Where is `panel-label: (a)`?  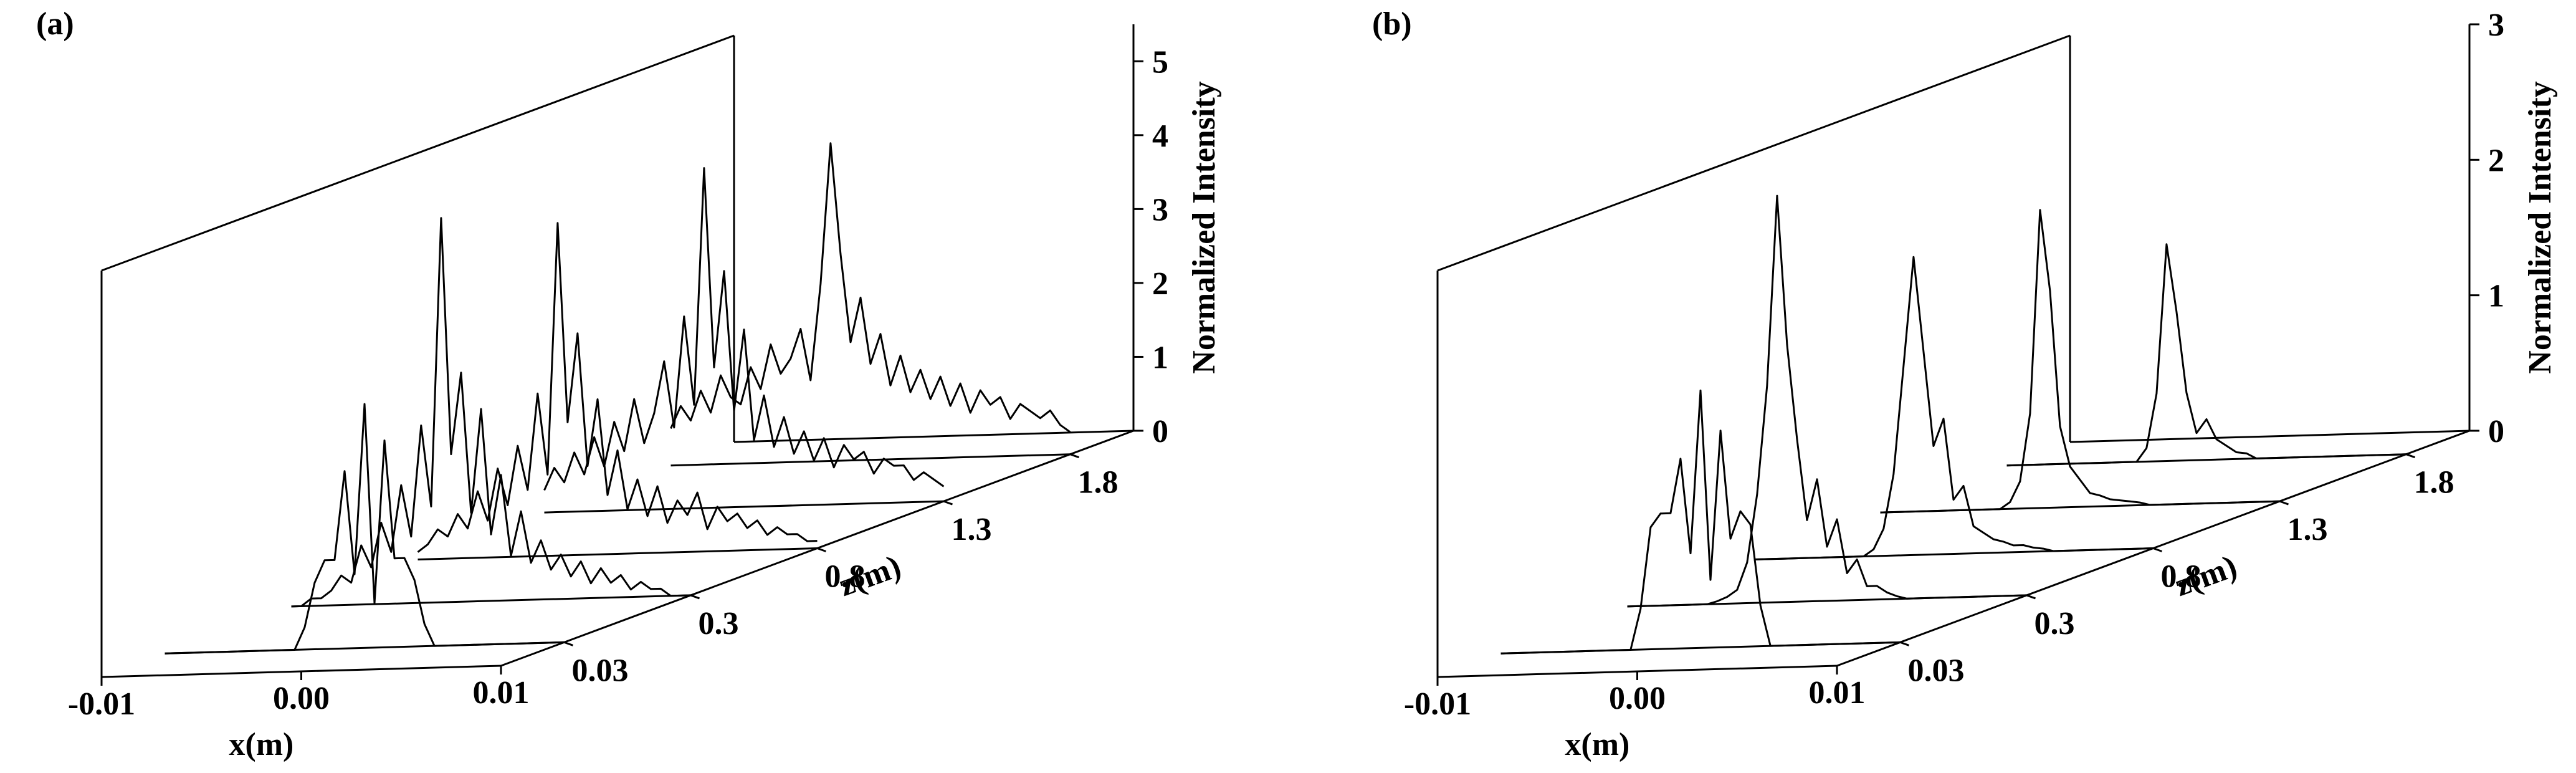
panel-label: (a) is located at coordinates (55, 24).